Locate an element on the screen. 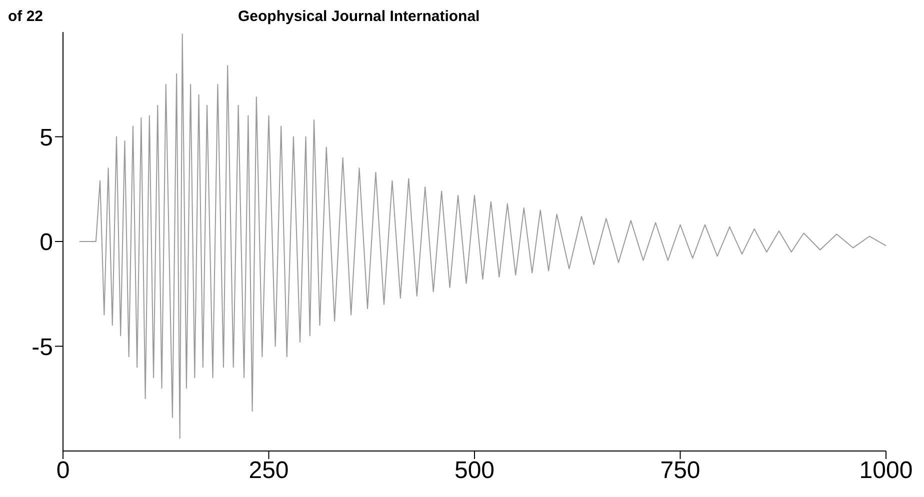 The width and height of the screenshot is (924, 497). x-tick-label: 1000 is located at coordinates (886, 470).